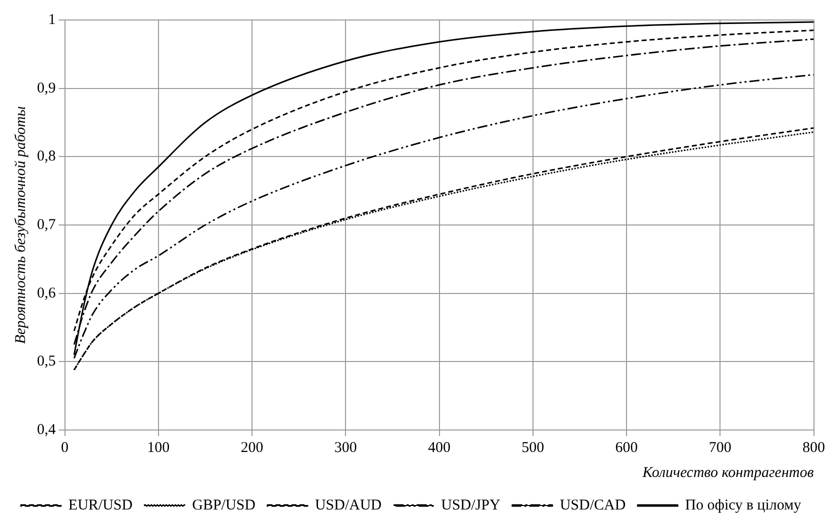 Image resolution: width=836 pixels, height=531 pixels. Describe the element at coordinates (439, 448) in the screenshot. I see `x-tick-label: 400` at that location.